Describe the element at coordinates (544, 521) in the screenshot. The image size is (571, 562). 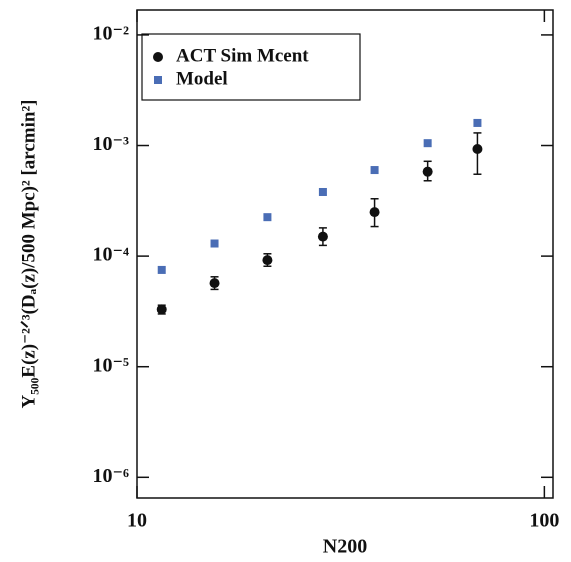
I see `x-tick-label: 100` at that location.